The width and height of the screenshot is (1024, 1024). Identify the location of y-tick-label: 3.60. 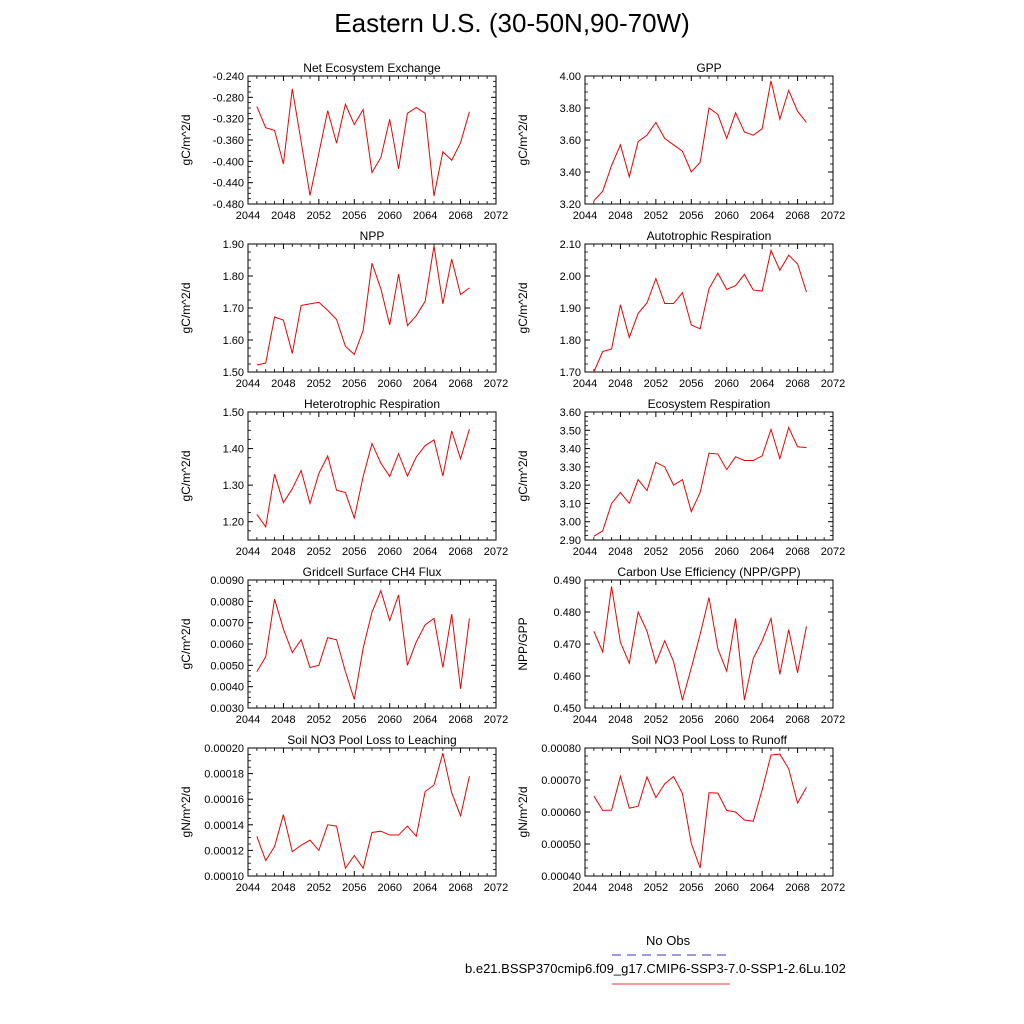
(570, 141).